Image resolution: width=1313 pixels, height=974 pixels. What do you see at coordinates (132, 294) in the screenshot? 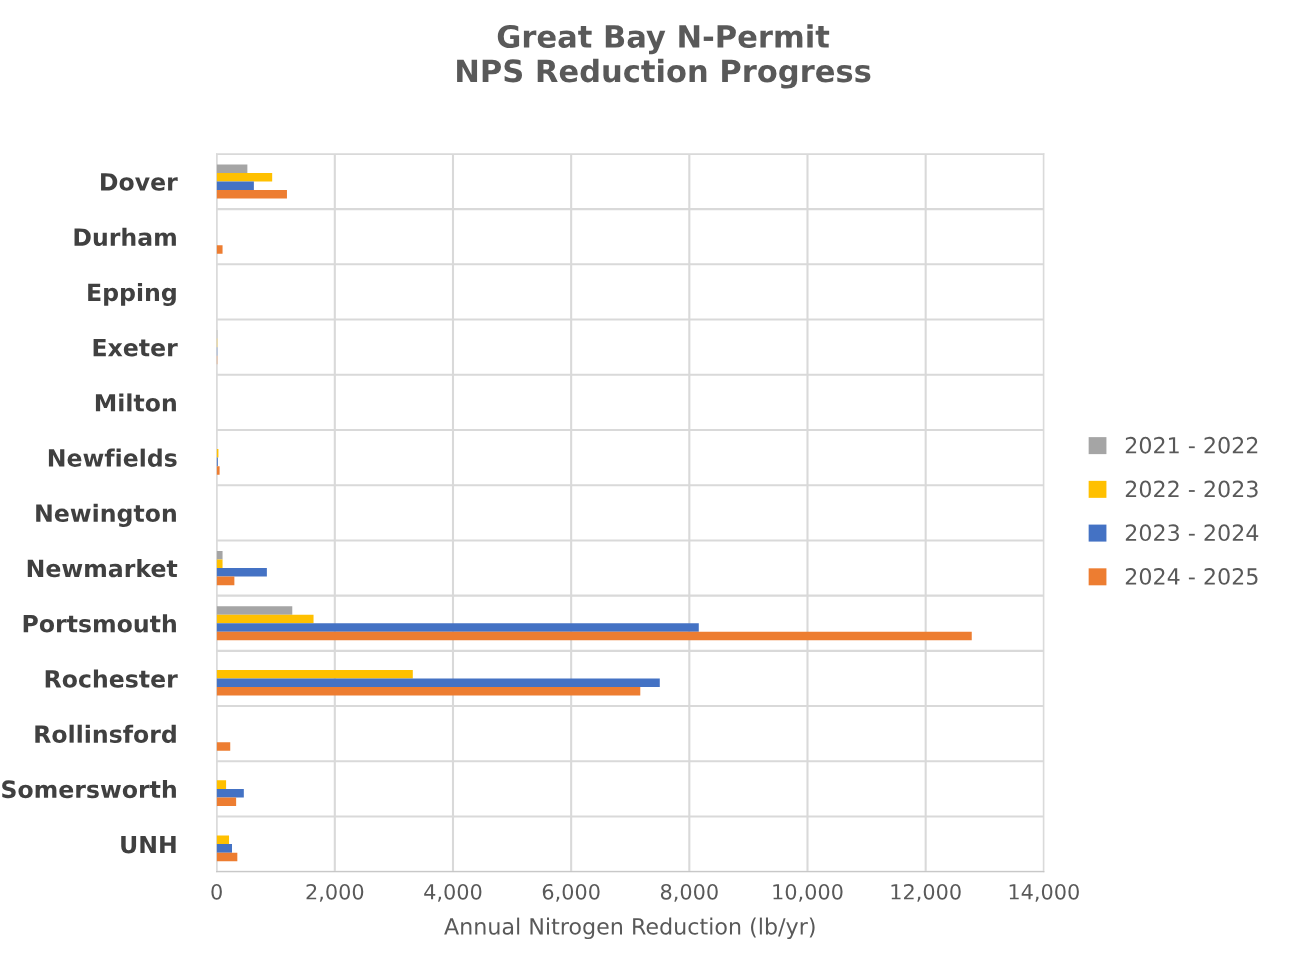
I see `y-tick-label: Epping` at bounding box center [132, 294].